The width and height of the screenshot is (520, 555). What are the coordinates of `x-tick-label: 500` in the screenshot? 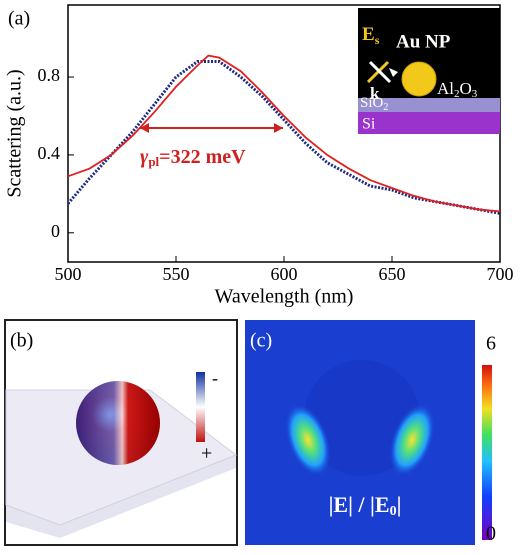 It's located at (68, 274).